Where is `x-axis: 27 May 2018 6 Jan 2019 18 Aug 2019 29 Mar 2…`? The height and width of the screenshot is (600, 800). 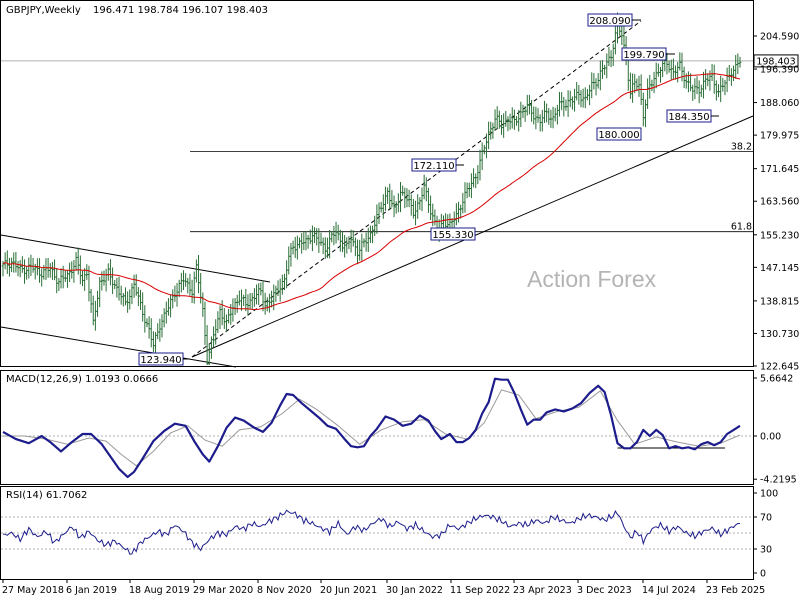 x-axis: 27 May 2018 6 Jan 2019 18 Aug 2019 29 Mar 2… is located at coordinates (383, 587).